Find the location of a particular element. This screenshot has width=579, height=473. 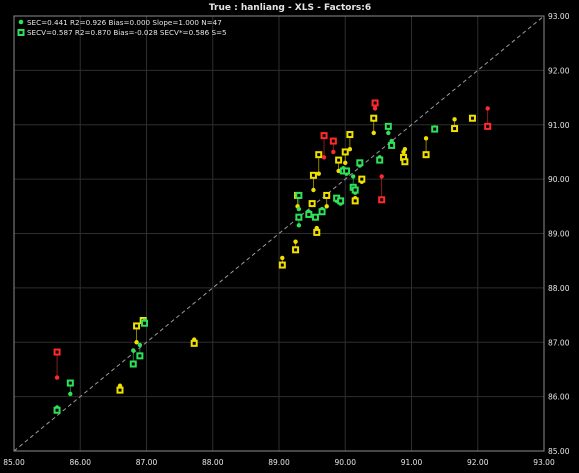

y-tick-label: 89.00 is located at coordinates (559, 234).